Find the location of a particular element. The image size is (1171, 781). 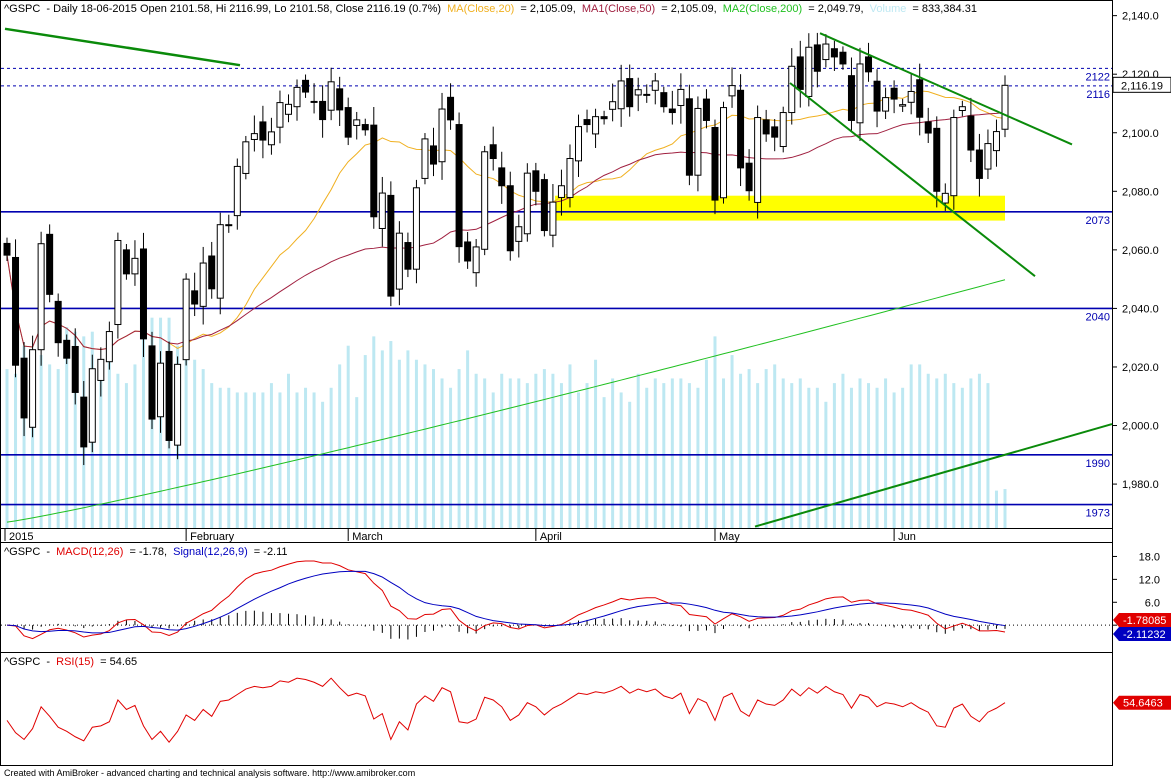

rsi-header-dash: - is located at coordinates (48, 662).